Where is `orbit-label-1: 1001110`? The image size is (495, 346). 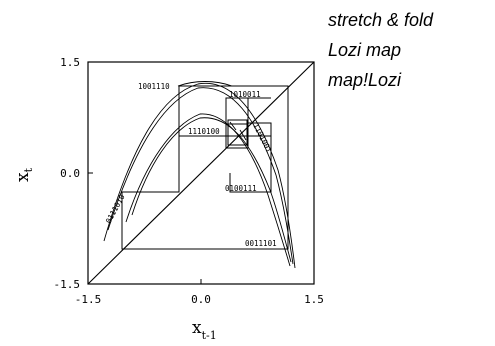 orbit-label-1: 1001110 is located at coordinates (154, 86).